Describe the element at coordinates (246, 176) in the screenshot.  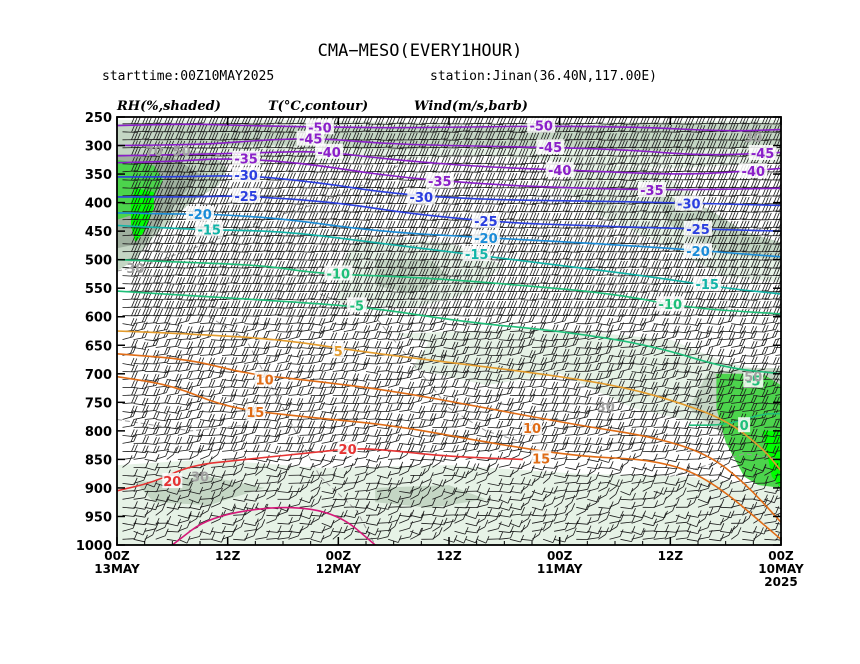
I see `temperature-contour-label: -30` at that location.